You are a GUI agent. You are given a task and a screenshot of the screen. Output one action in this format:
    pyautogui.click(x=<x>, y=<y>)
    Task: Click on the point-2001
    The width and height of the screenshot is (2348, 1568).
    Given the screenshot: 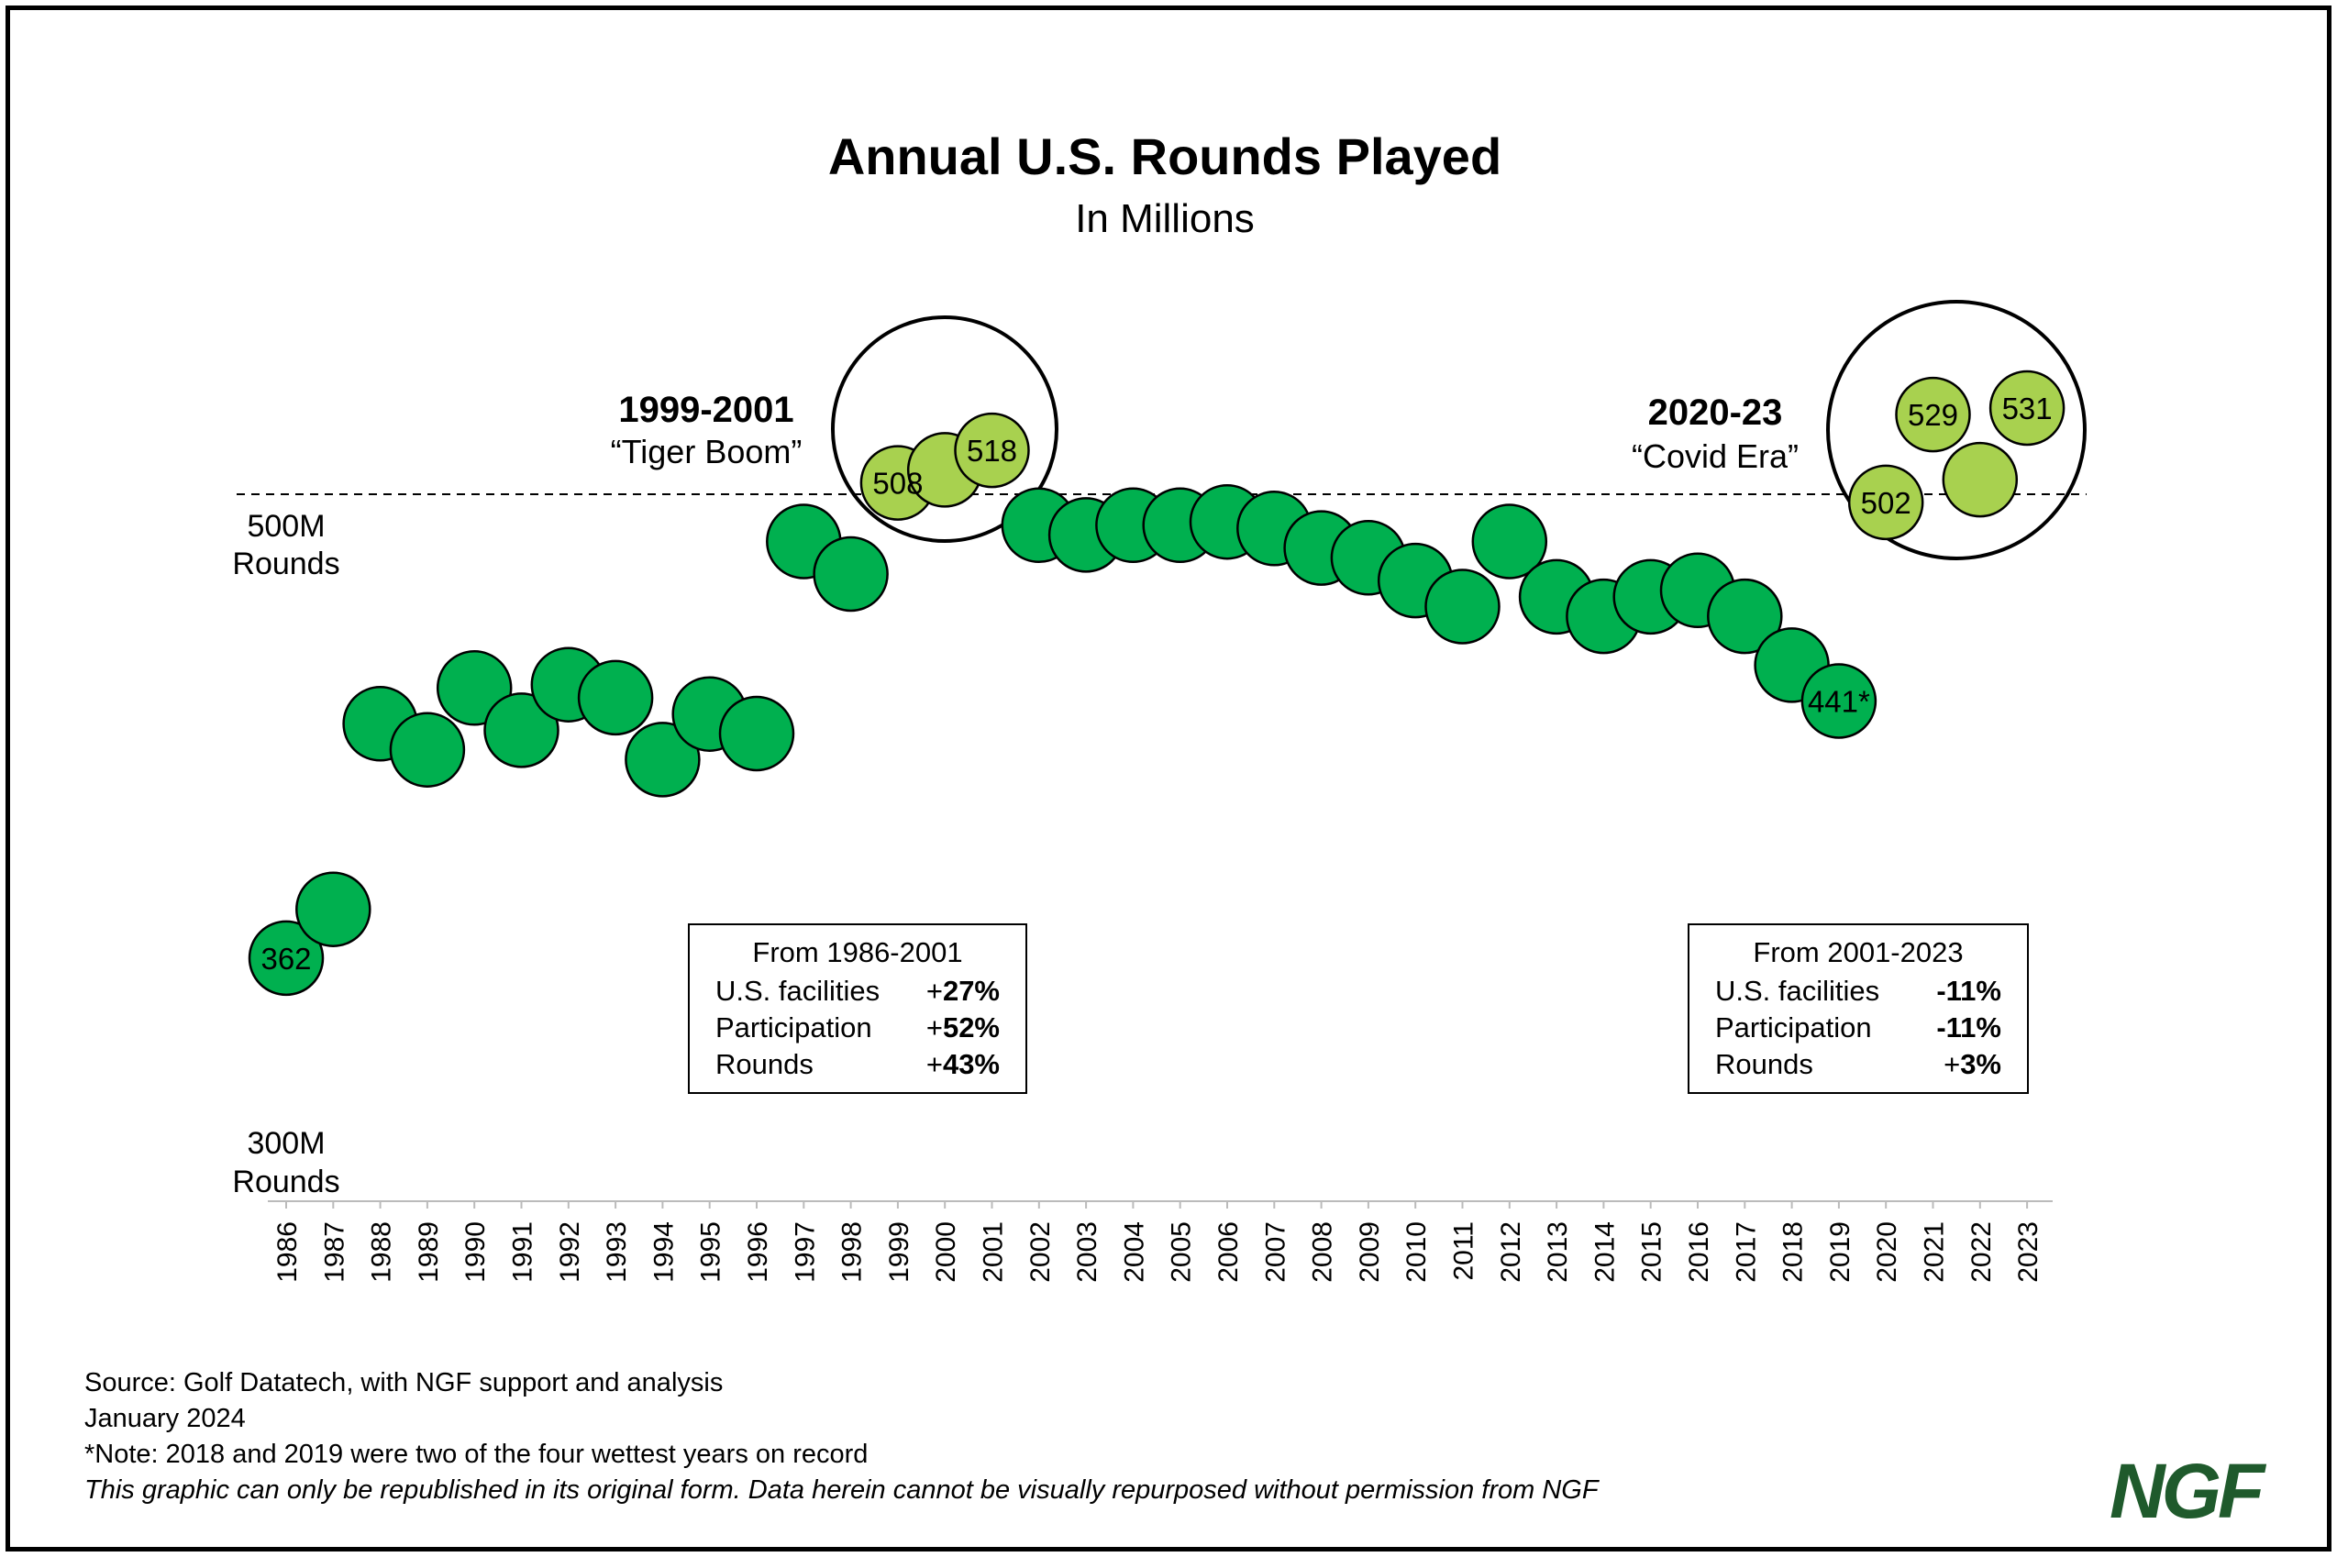 What is the action you would take?
    pyautogui.click(x=992, y=450)
    